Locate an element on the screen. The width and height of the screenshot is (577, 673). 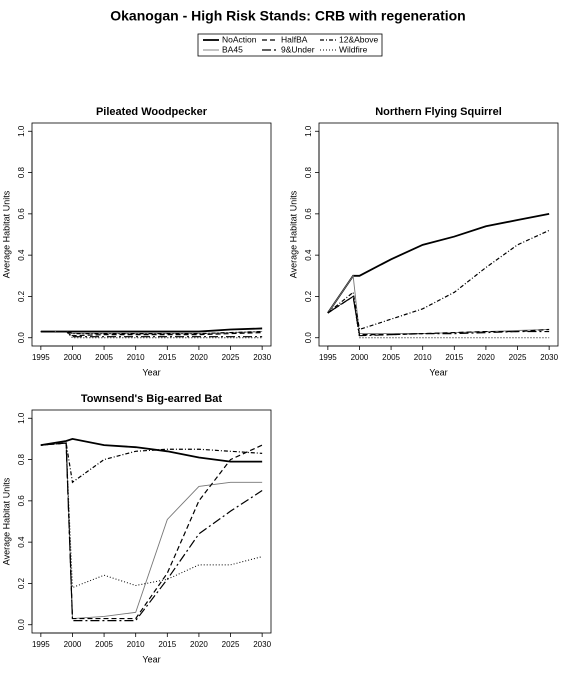
legend-box is located at coordinates (290, 45).